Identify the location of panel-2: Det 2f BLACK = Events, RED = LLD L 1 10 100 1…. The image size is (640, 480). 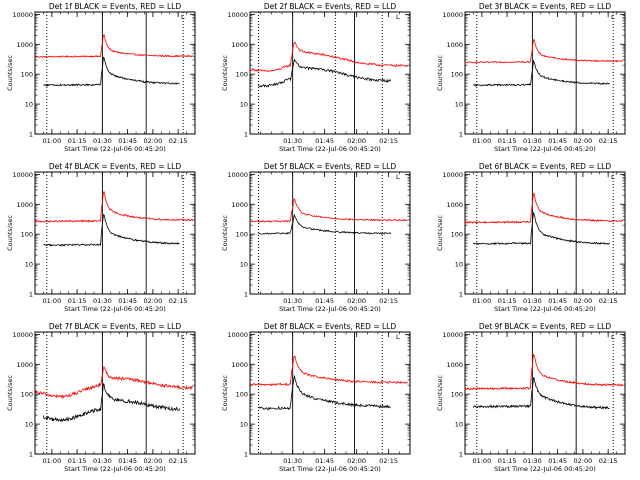
(316, 77).